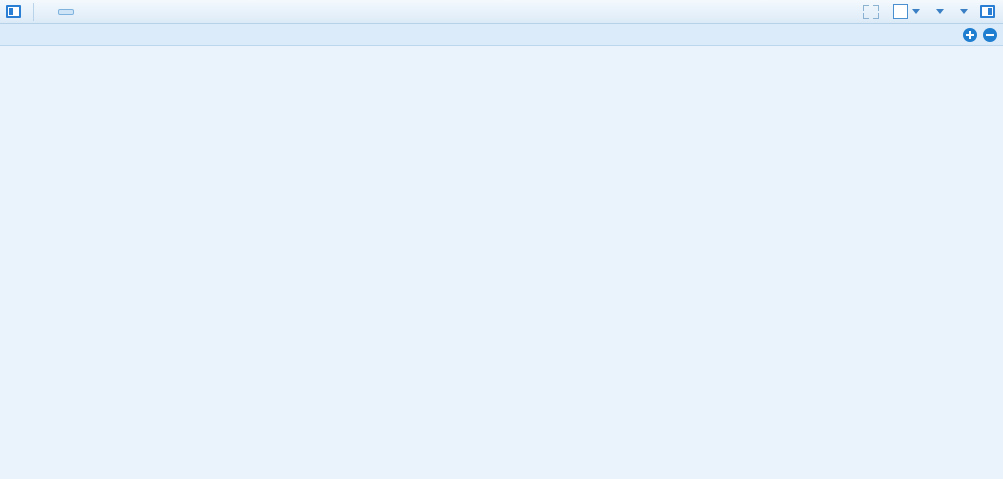 Image resolution: width=1003 pixels, height=479 pixels. What do you see at coordinates (928, 11) in the screenshot?
I see `toolbar-right-group` at bounding box center [928, 11].